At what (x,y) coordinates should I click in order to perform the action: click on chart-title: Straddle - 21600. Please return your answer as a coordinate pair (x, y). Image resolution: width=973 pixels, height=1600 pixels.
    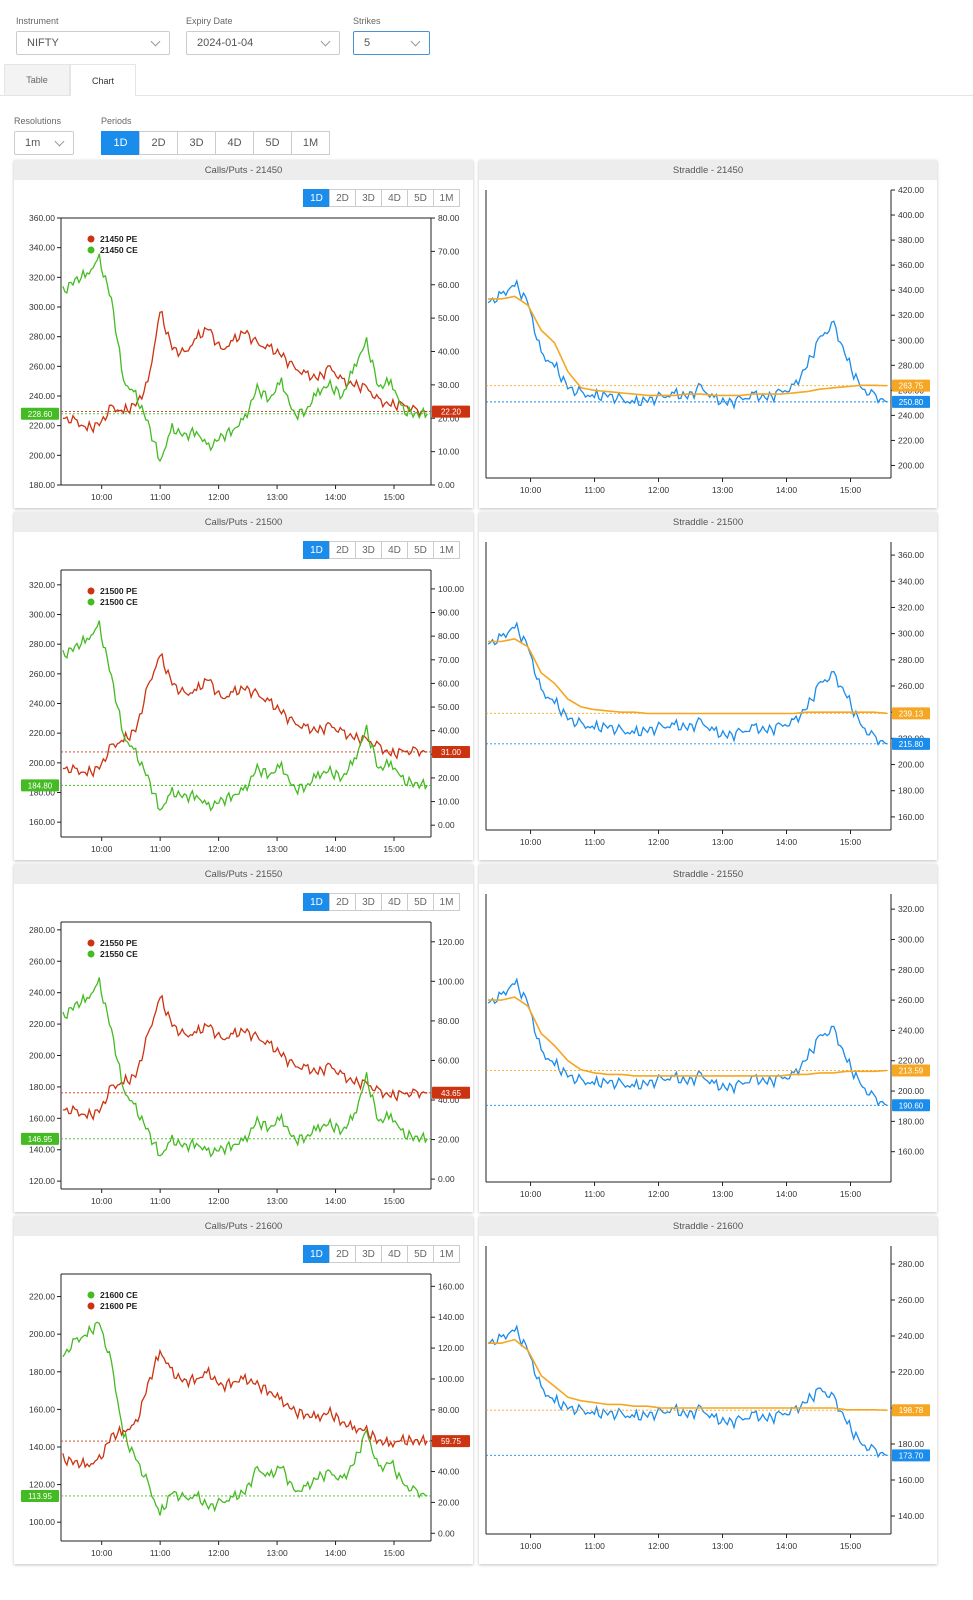
    Looking at the image, I should click on (708, 1226).